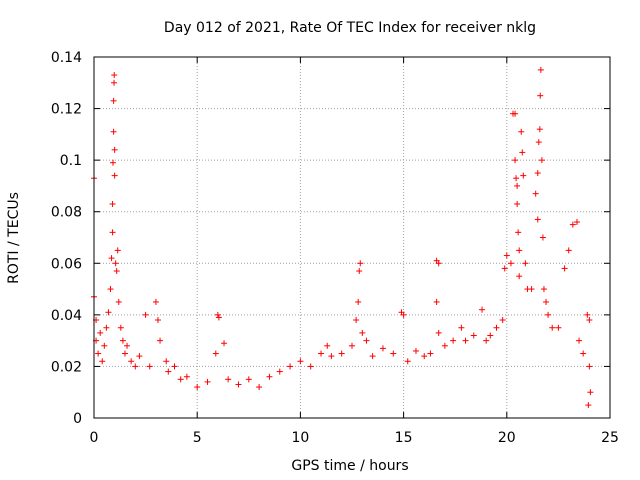  What do you see at coordinates (14, 238) in the screenshot?
I see `y-axis-label: ROTI / TECUs` at bounding box center [14, 238].